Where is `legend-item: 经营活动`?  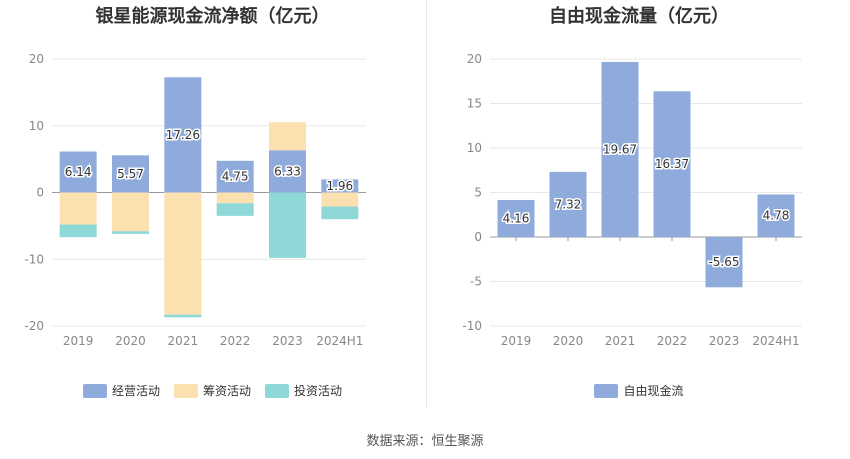 legend-item: 经营活动 is located at coordinates (121, 390).